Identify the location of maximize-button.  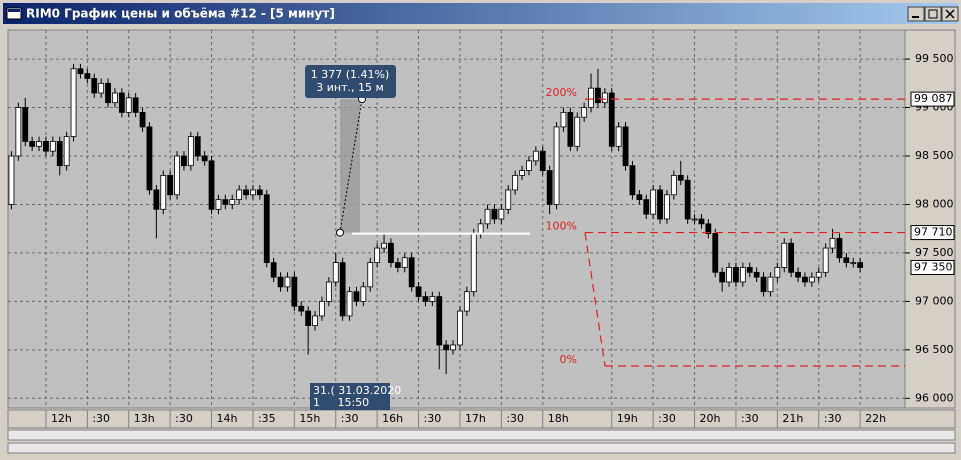
(933, 14).